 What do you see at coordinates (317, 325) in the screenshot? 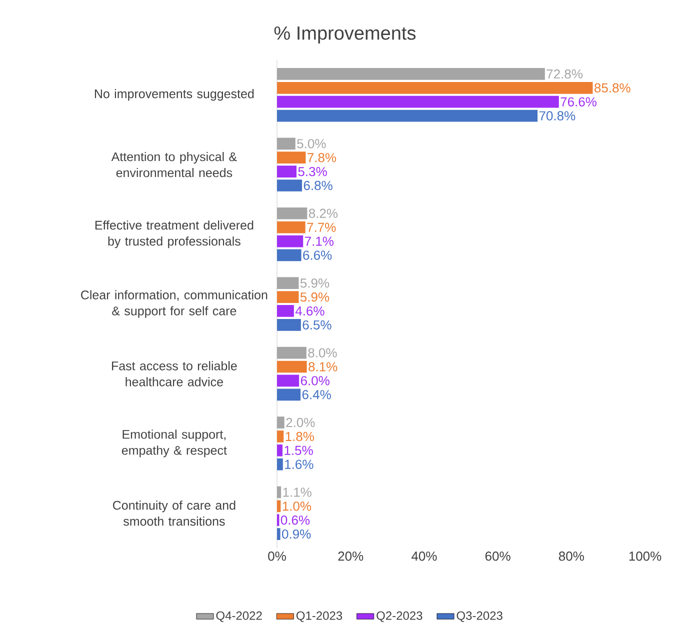
I see `data-label: 6.5%` at bounding box center [317, 325].